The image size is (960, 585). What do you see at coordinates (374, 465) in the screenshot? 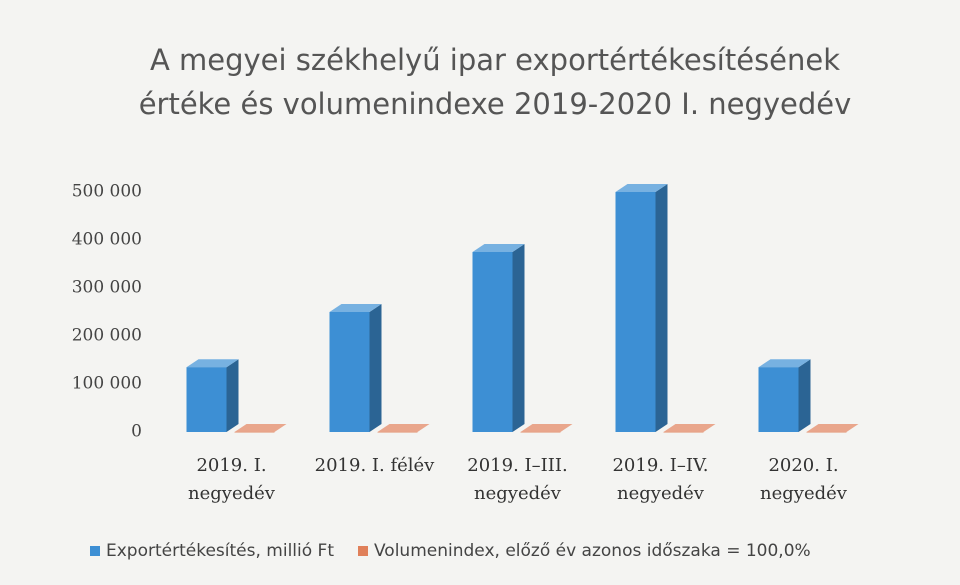
I see `x-tick-label: 2019. I. félév` at bounding box center [374, 465].